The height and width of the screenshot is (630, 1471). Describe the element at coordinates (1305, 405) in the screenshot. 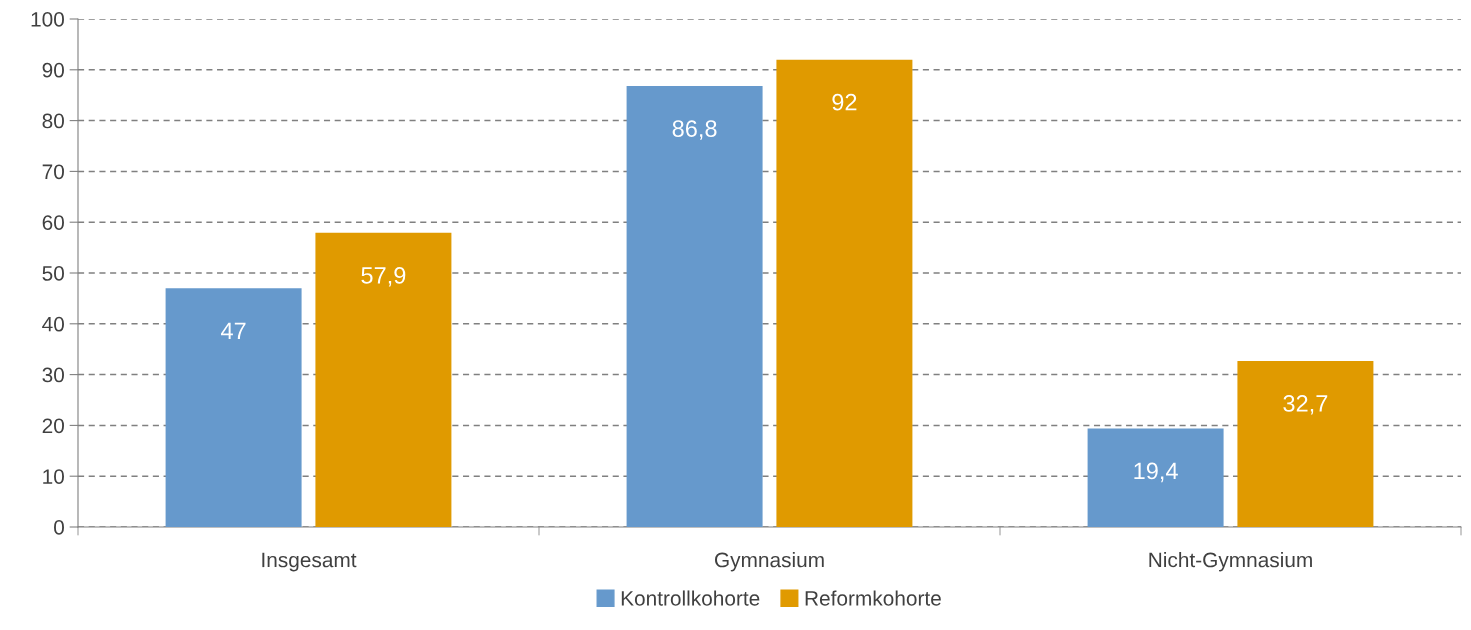

I see `data-label: 32,7` at that location.